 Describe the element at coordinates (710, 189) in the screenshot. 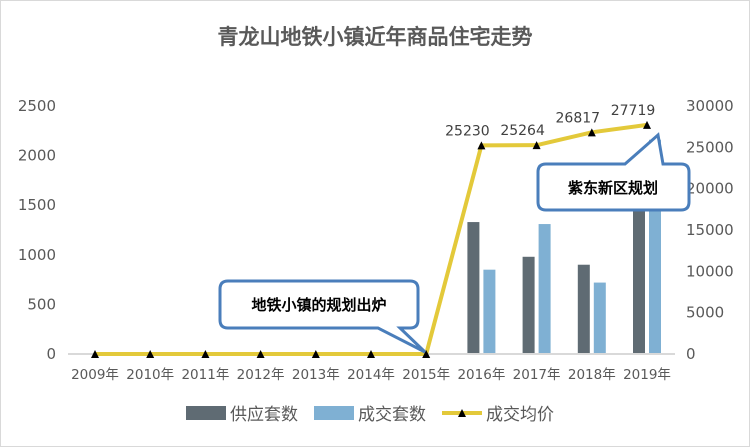

I see `right-axis-tick: 20000` at that location.